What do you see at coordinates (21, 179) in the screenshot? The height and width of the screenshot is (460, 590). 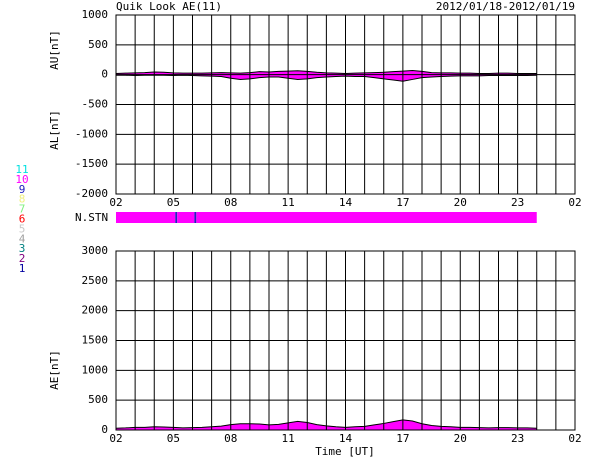 I see `station-legend-entry: 10` at bounding box center [21, 179].